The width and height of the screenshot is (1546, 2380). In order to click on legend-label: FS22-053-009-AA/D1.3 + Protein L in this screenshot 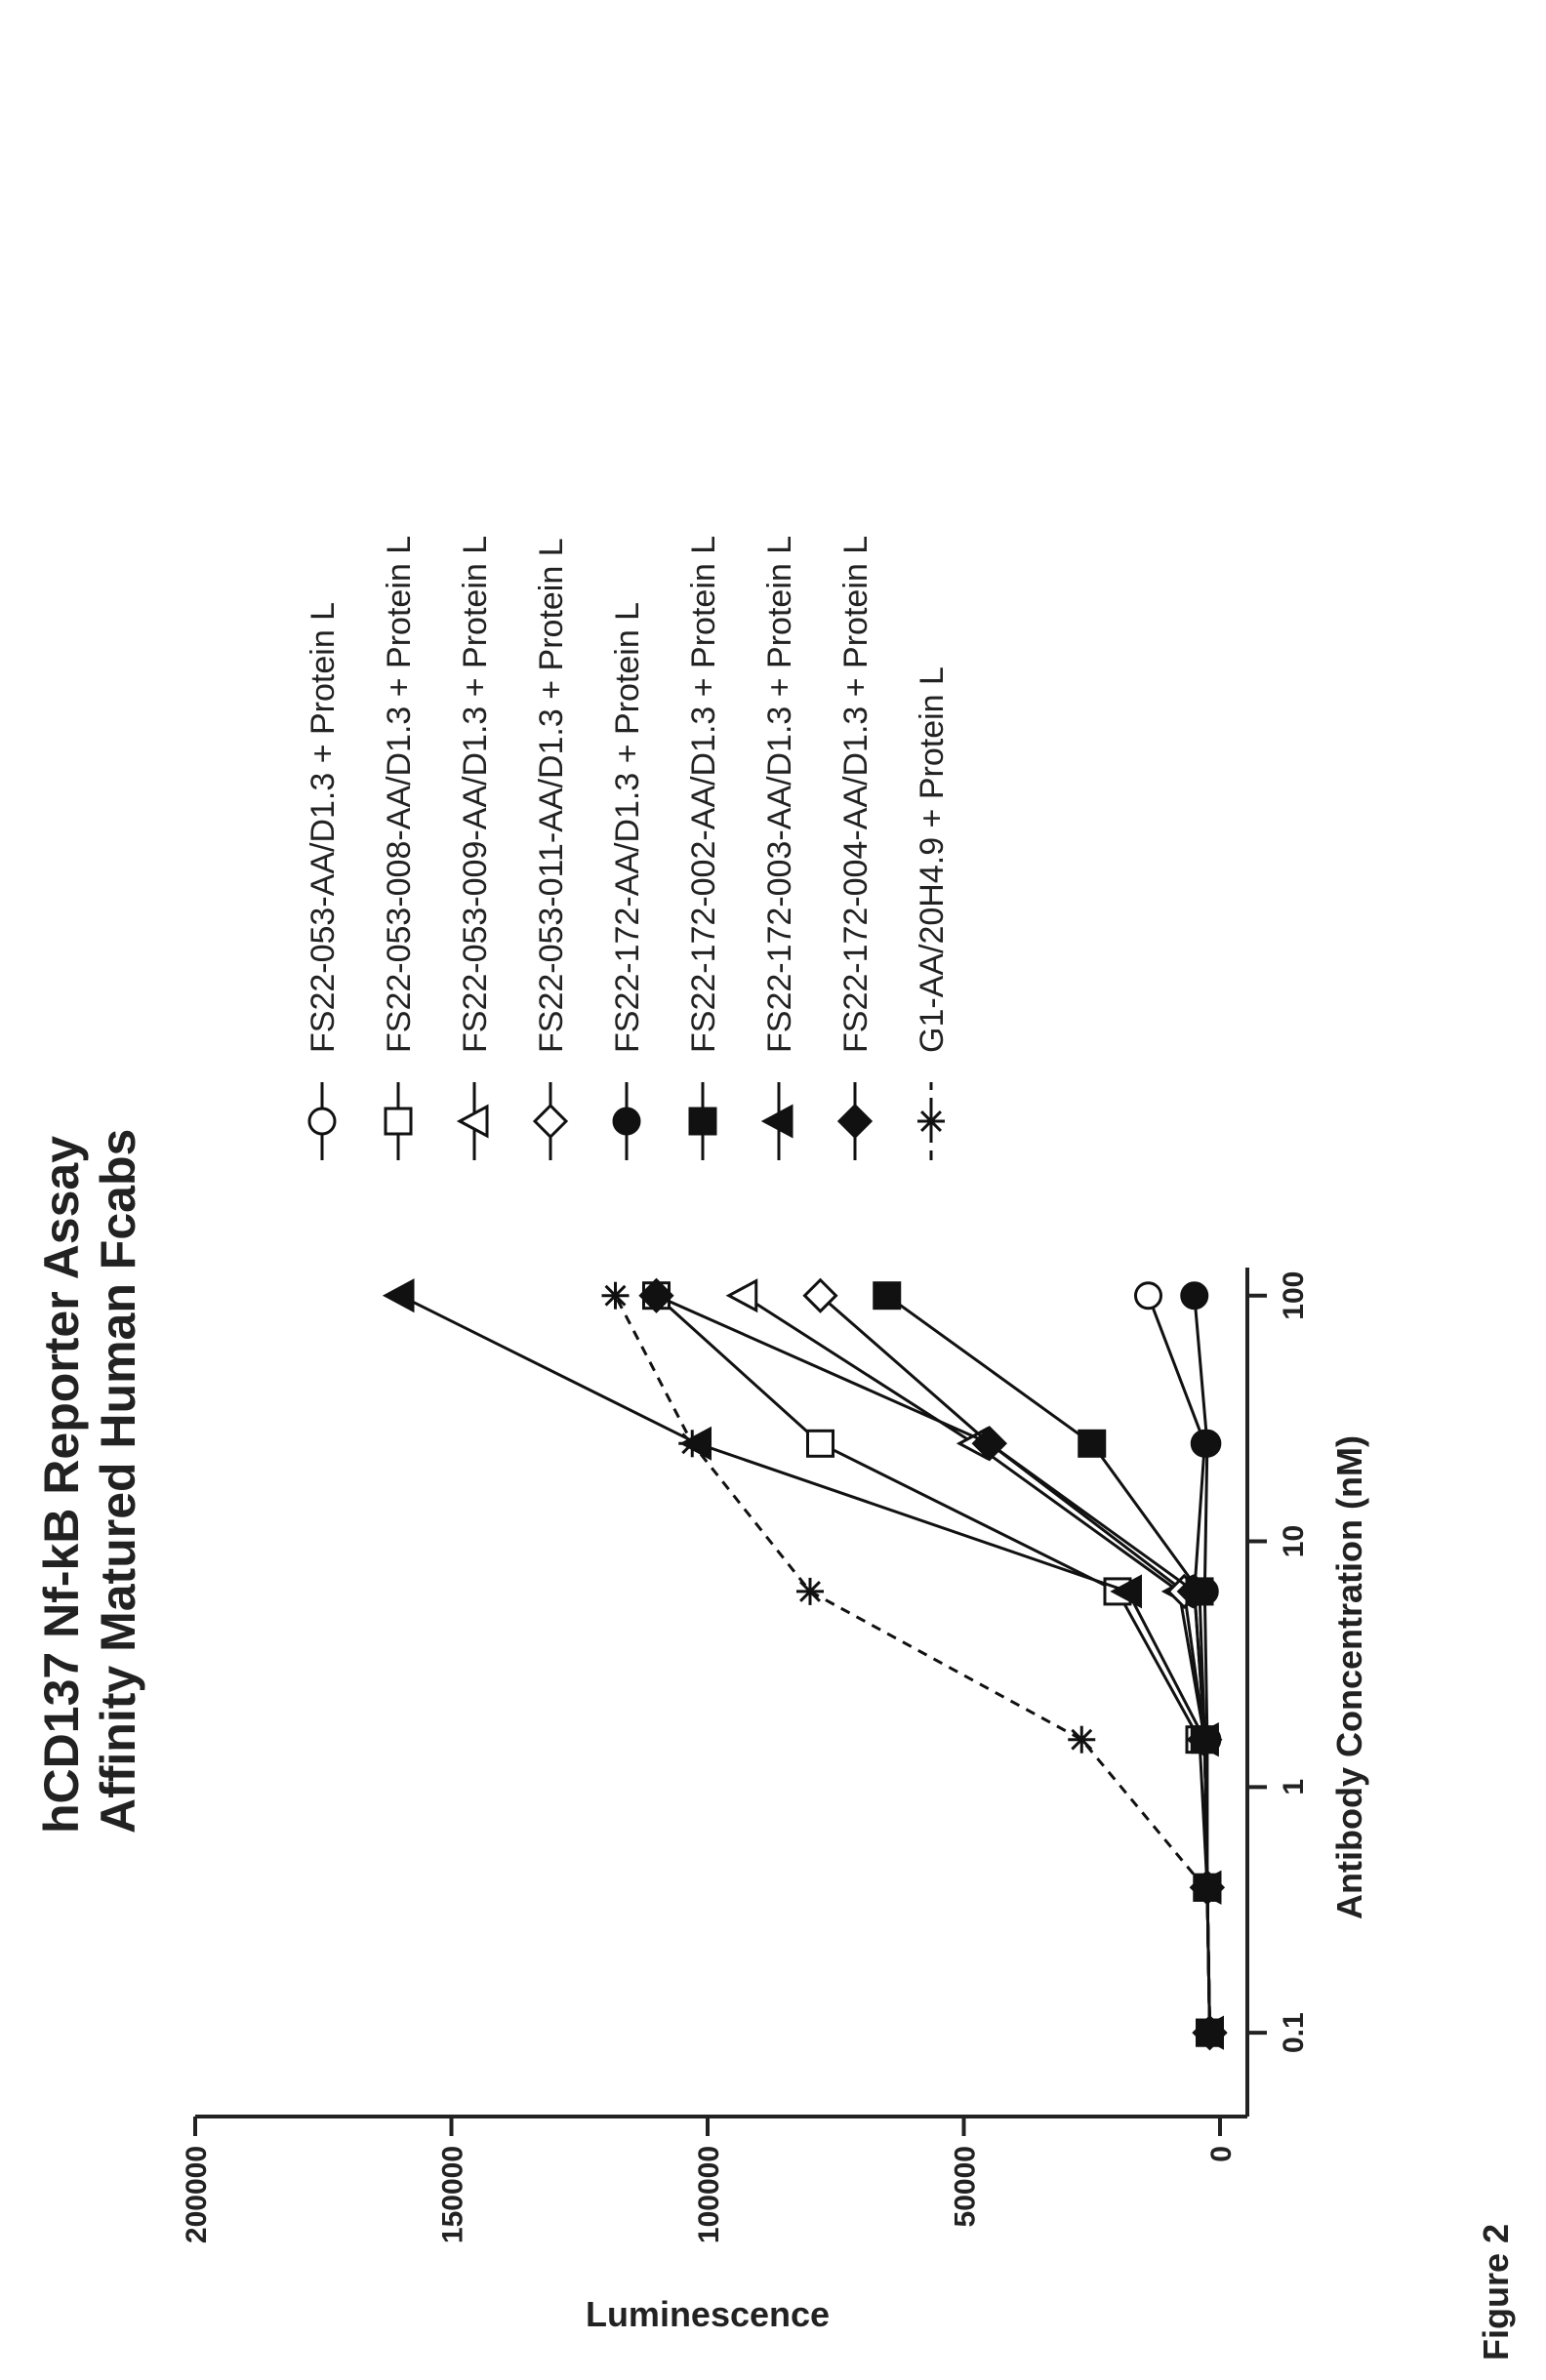, I will do `click(476, 794)`.